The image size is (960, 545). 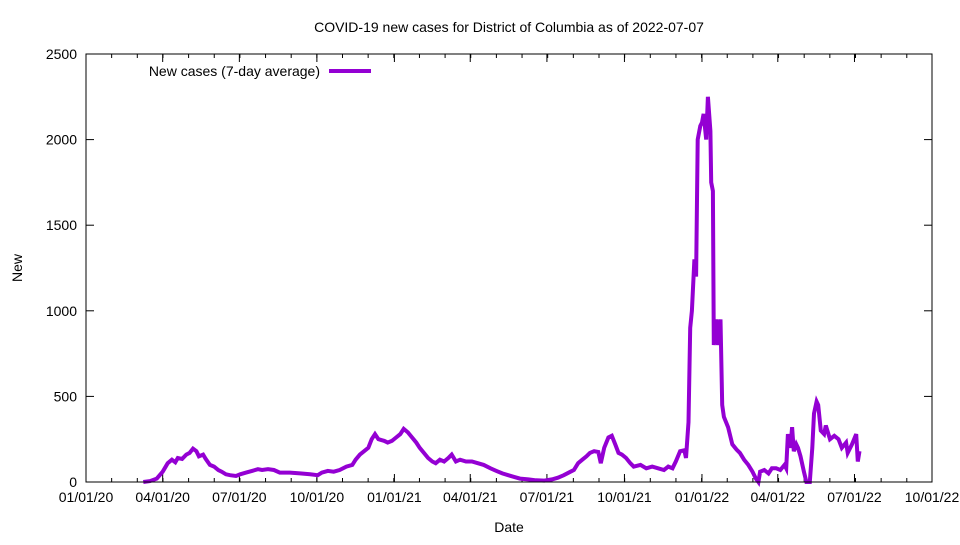 I want to click on y-tick-label: 500, so click(x=66, y=396).